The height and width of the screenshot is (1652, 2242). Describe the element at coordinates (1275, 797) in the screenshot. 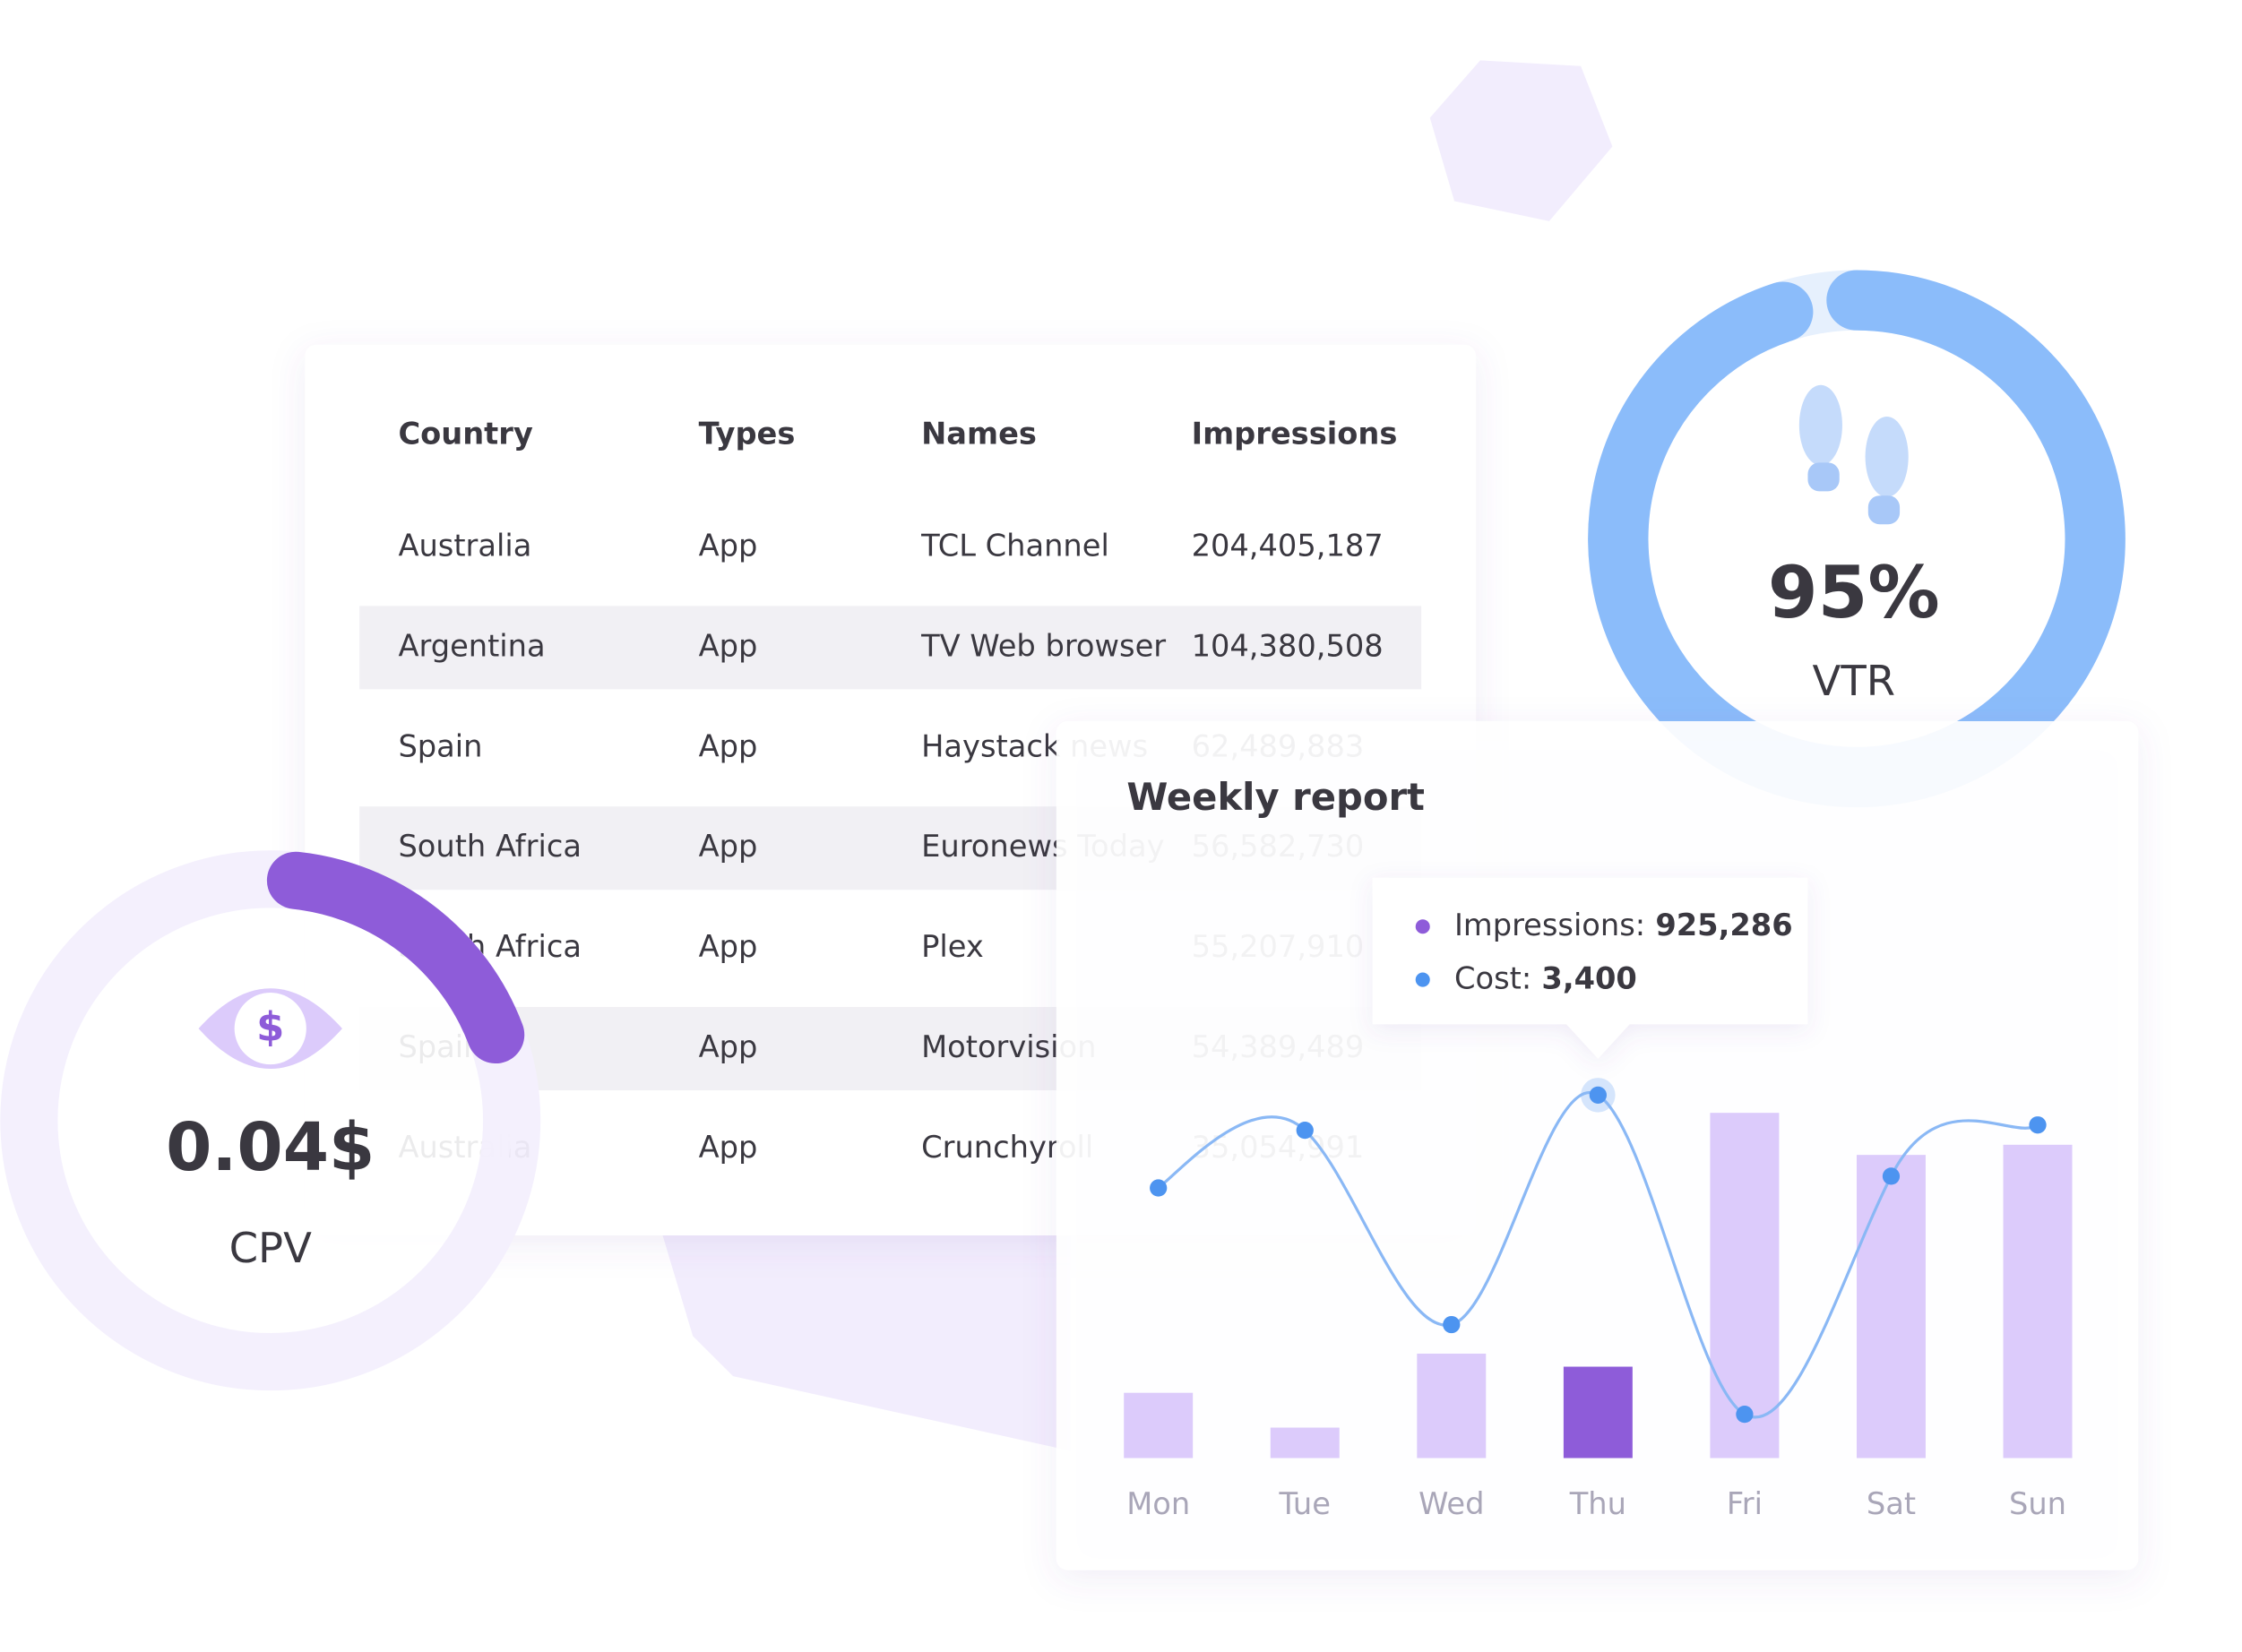

I see `chart-title: Weekly report` at that location.